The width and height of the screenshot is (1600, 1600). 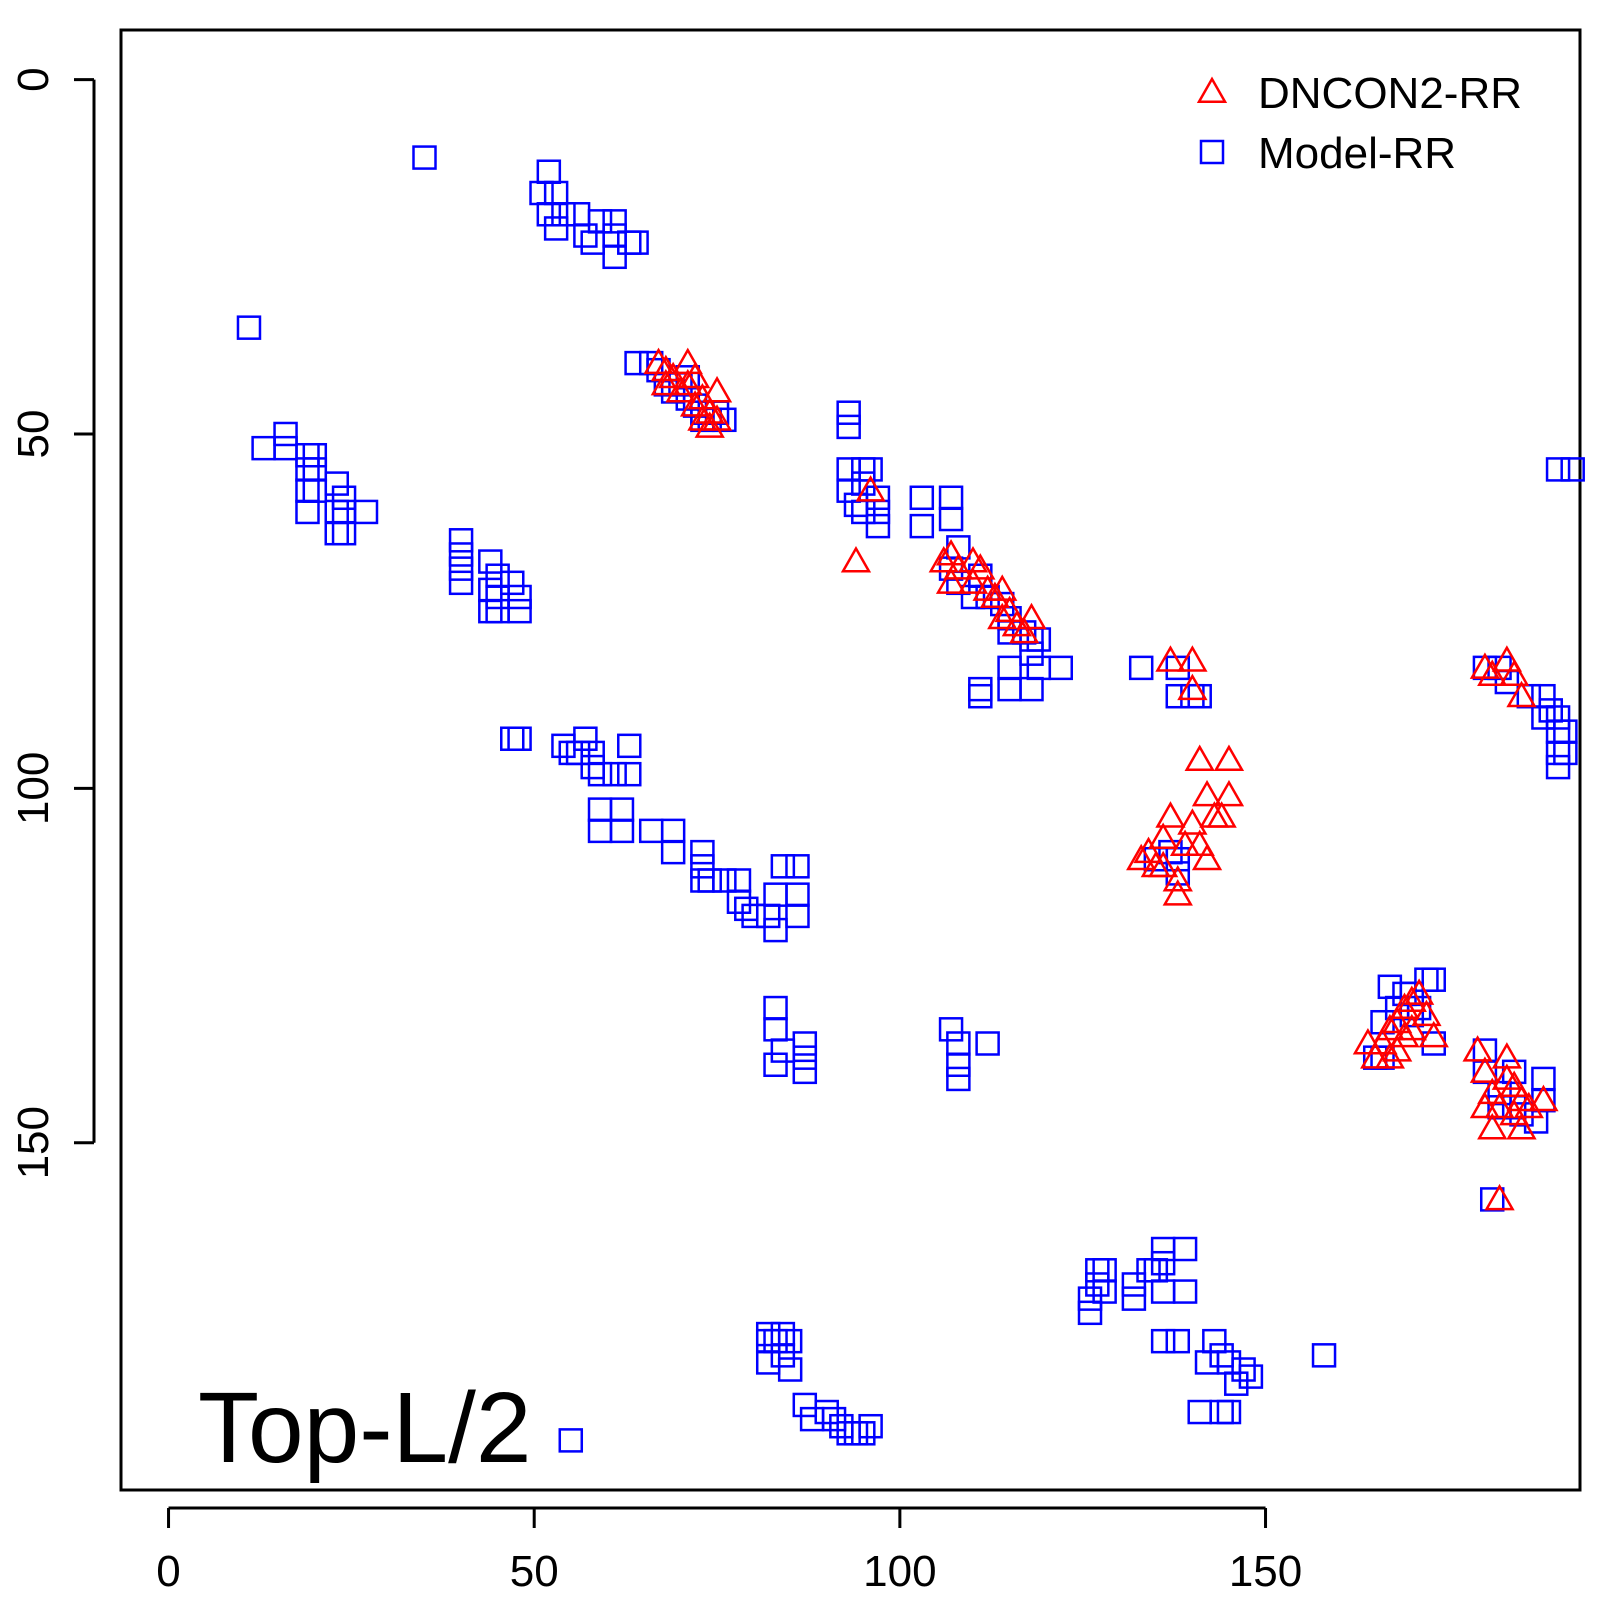 I want to click on legend-marker-triangle, so click(x=1212, y=89).